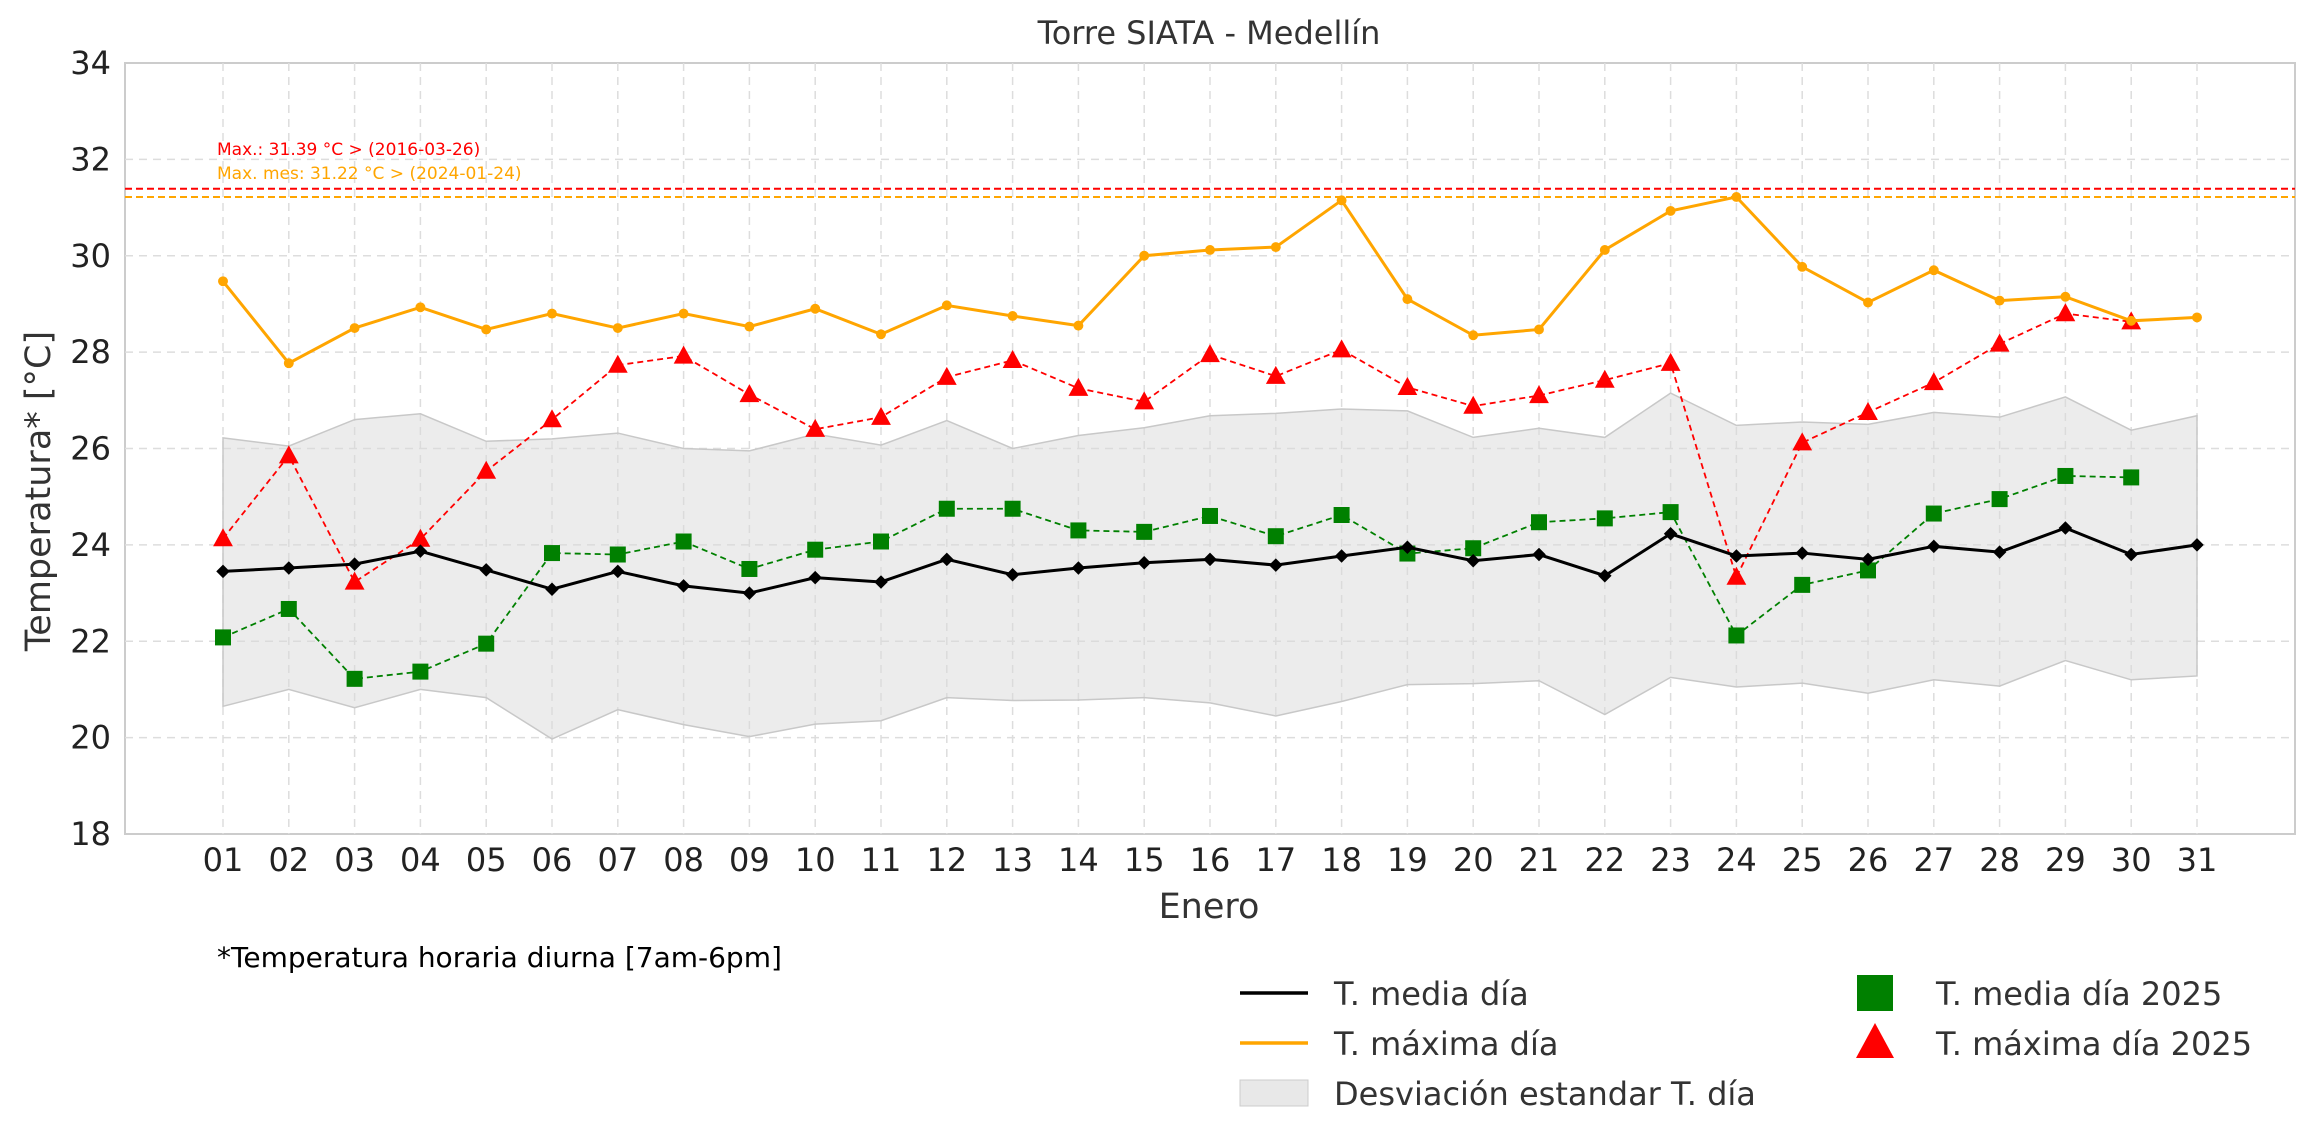  Describe the element at coordinates (1431, 994) in the screenshot. I see `legend-label: T. media día` at that location.